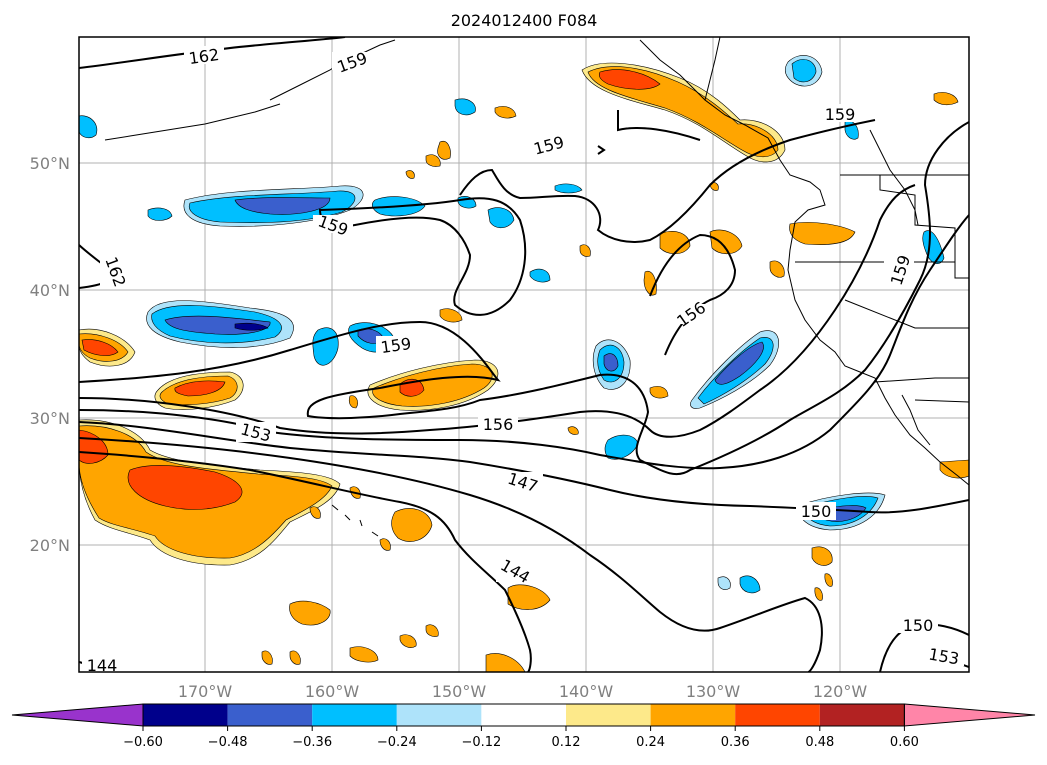 The width and height of the screenshot is (1047, 765). I want to click on lat-label-20n: 20°N, so click(50, 545).